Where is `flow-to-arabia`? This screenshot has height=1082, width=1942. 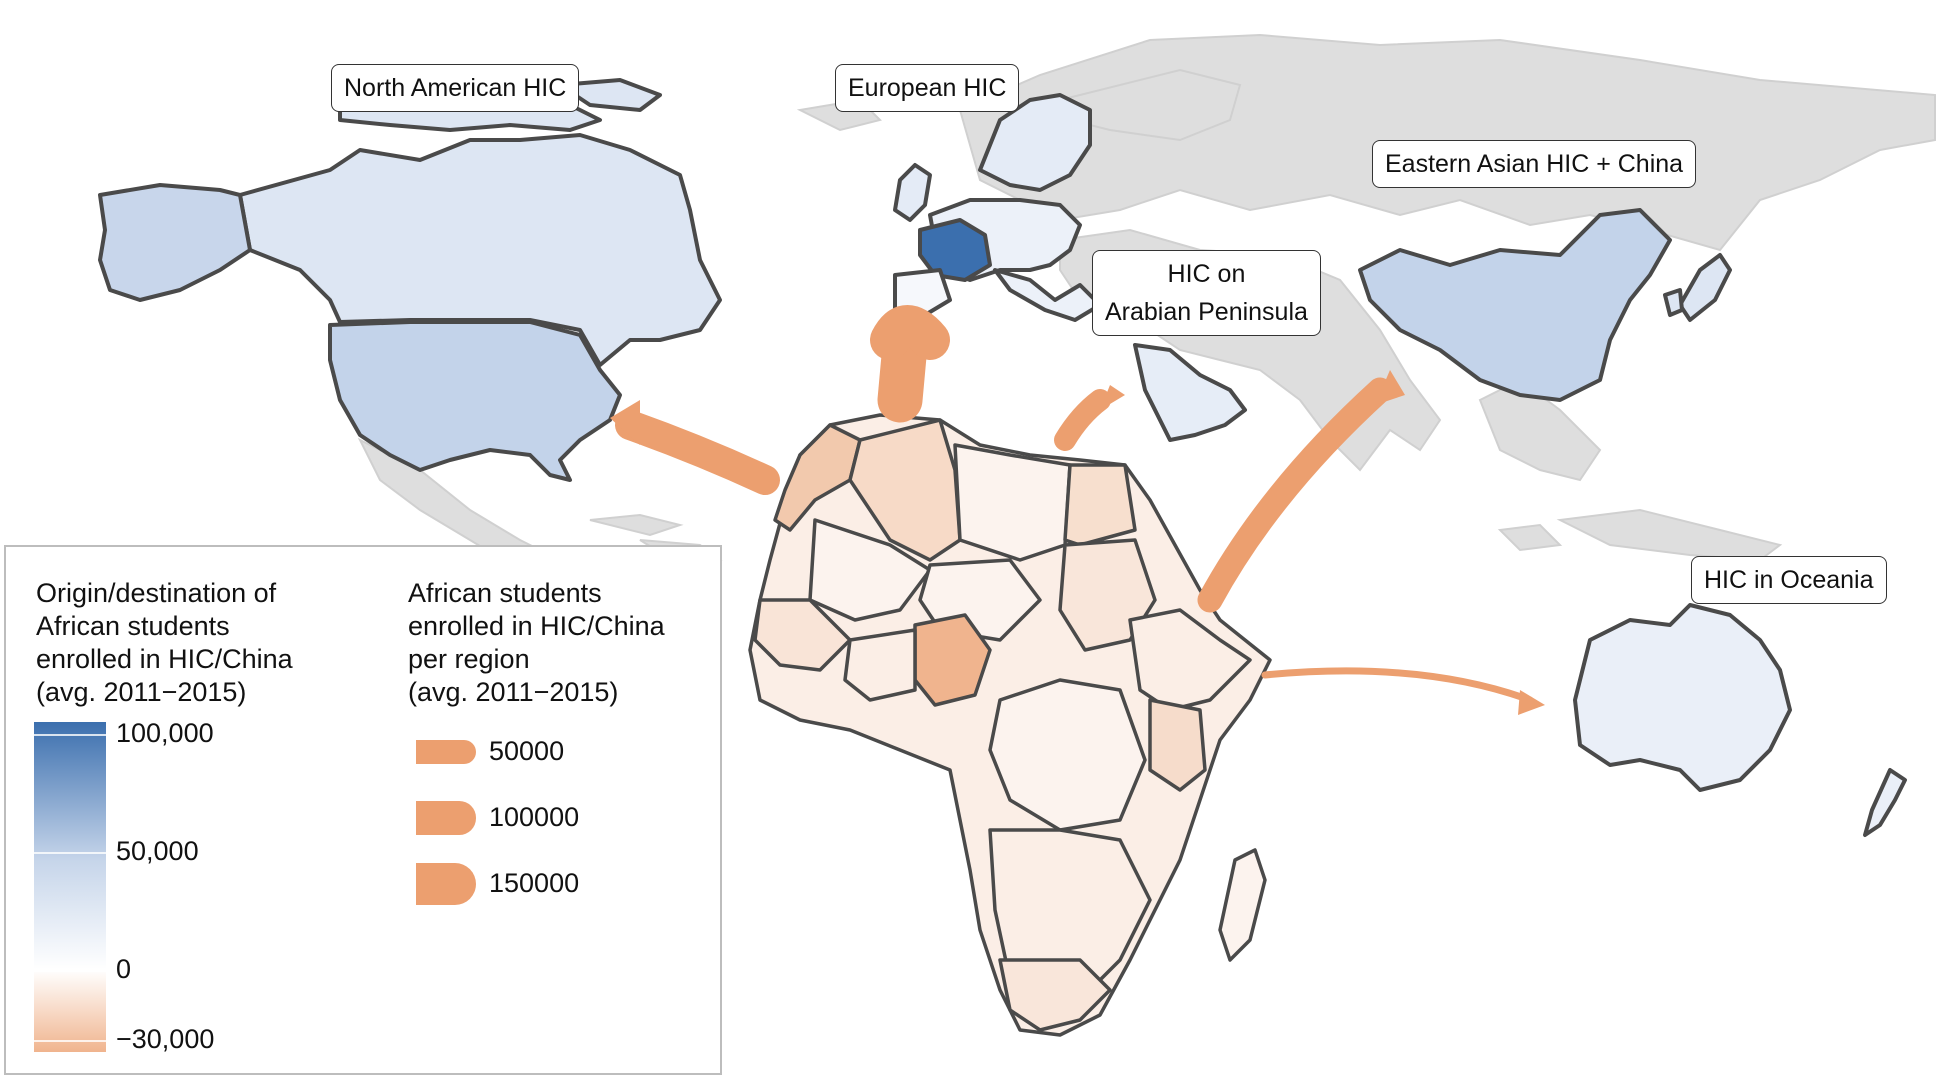
flow-to-arabia is located at coordinates (1082, 420).